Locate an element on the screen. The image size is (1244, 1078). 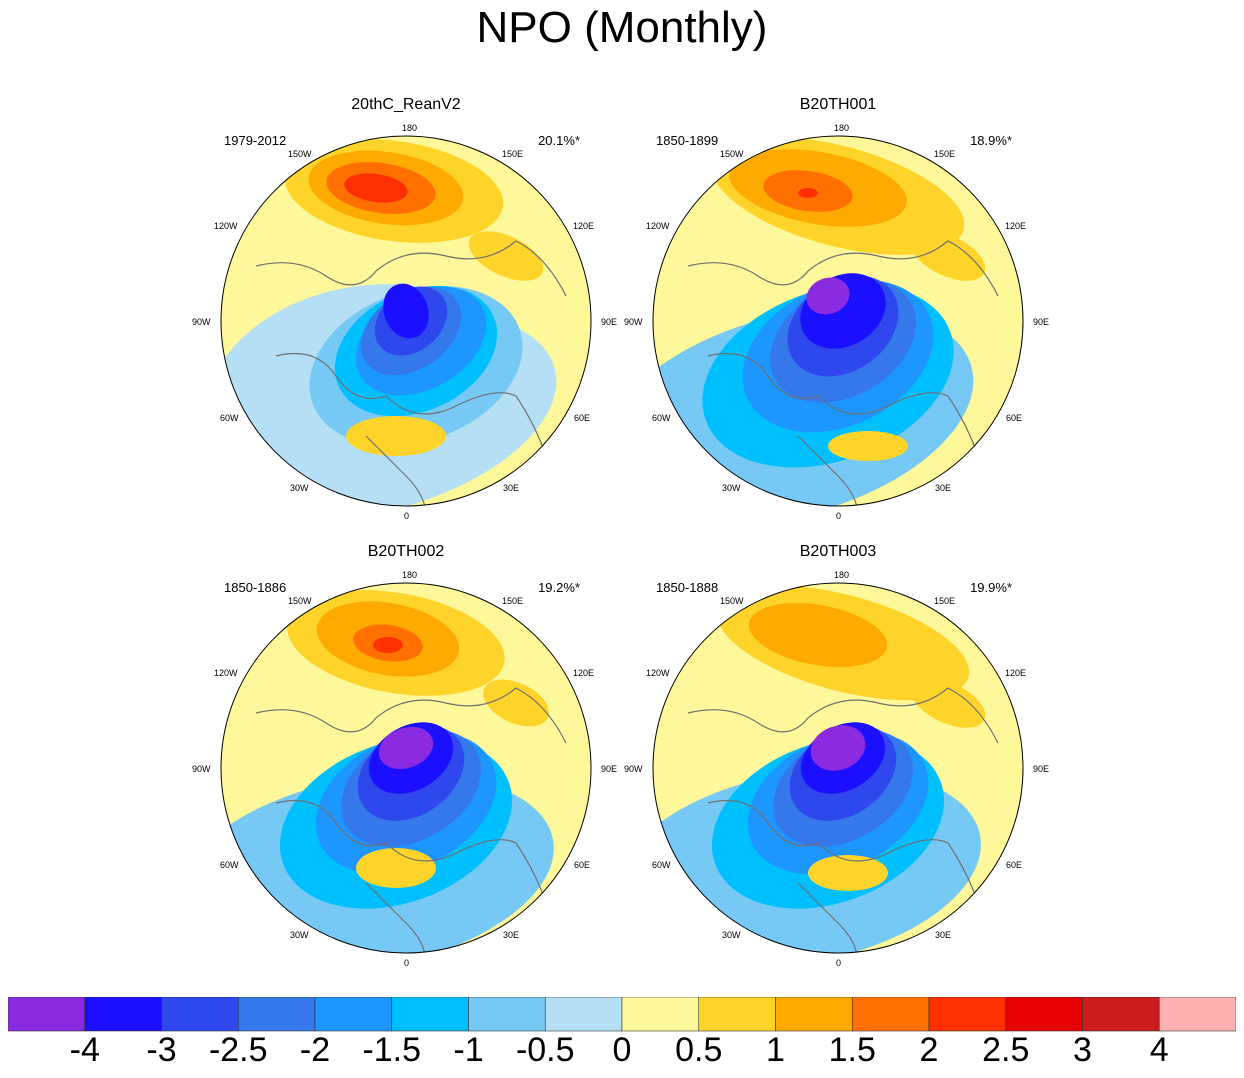
panel-variance: 19.9%* is located at coordinates (991, 587).